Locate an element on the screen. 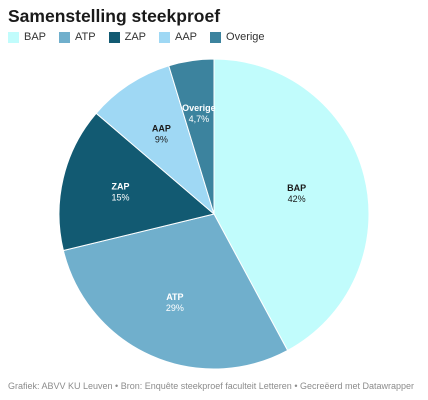 This screenshot has width=428, height=400. slice-label-overige: Overige is located at coordinates (199, 108).